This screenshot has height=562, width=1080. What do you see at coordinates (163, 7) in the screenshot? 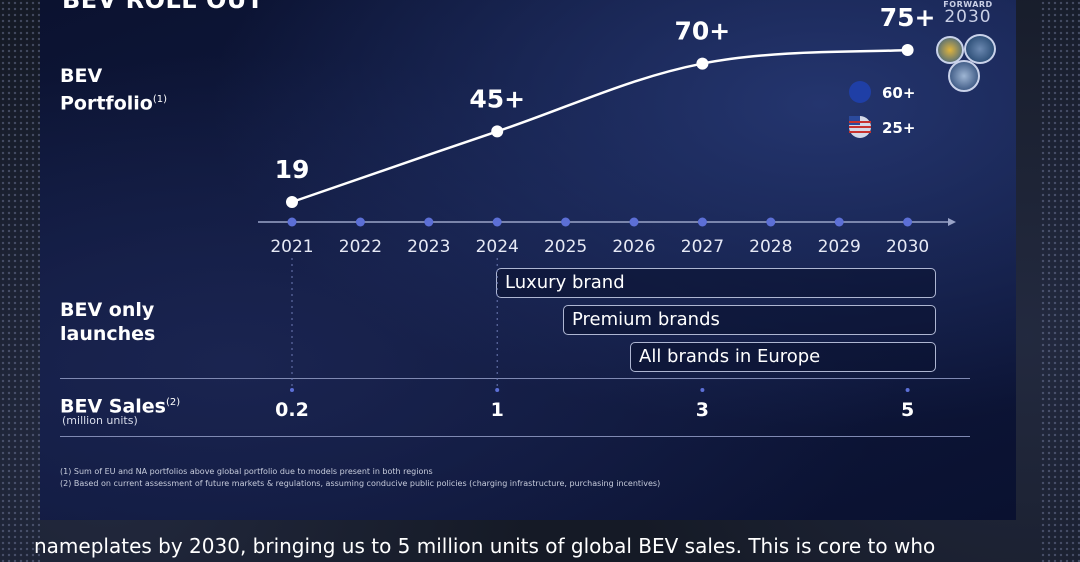
I see `slide-title: BEV ROLL OUT` at bounding box center [163, 7].